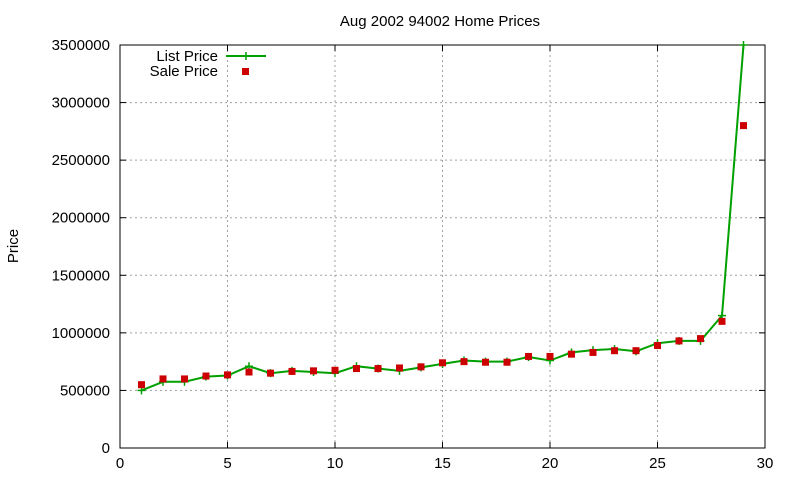  Describe the element at coordinates (245, 71) in the screenshot. I see `legend-swatch-sale-price` at that location.